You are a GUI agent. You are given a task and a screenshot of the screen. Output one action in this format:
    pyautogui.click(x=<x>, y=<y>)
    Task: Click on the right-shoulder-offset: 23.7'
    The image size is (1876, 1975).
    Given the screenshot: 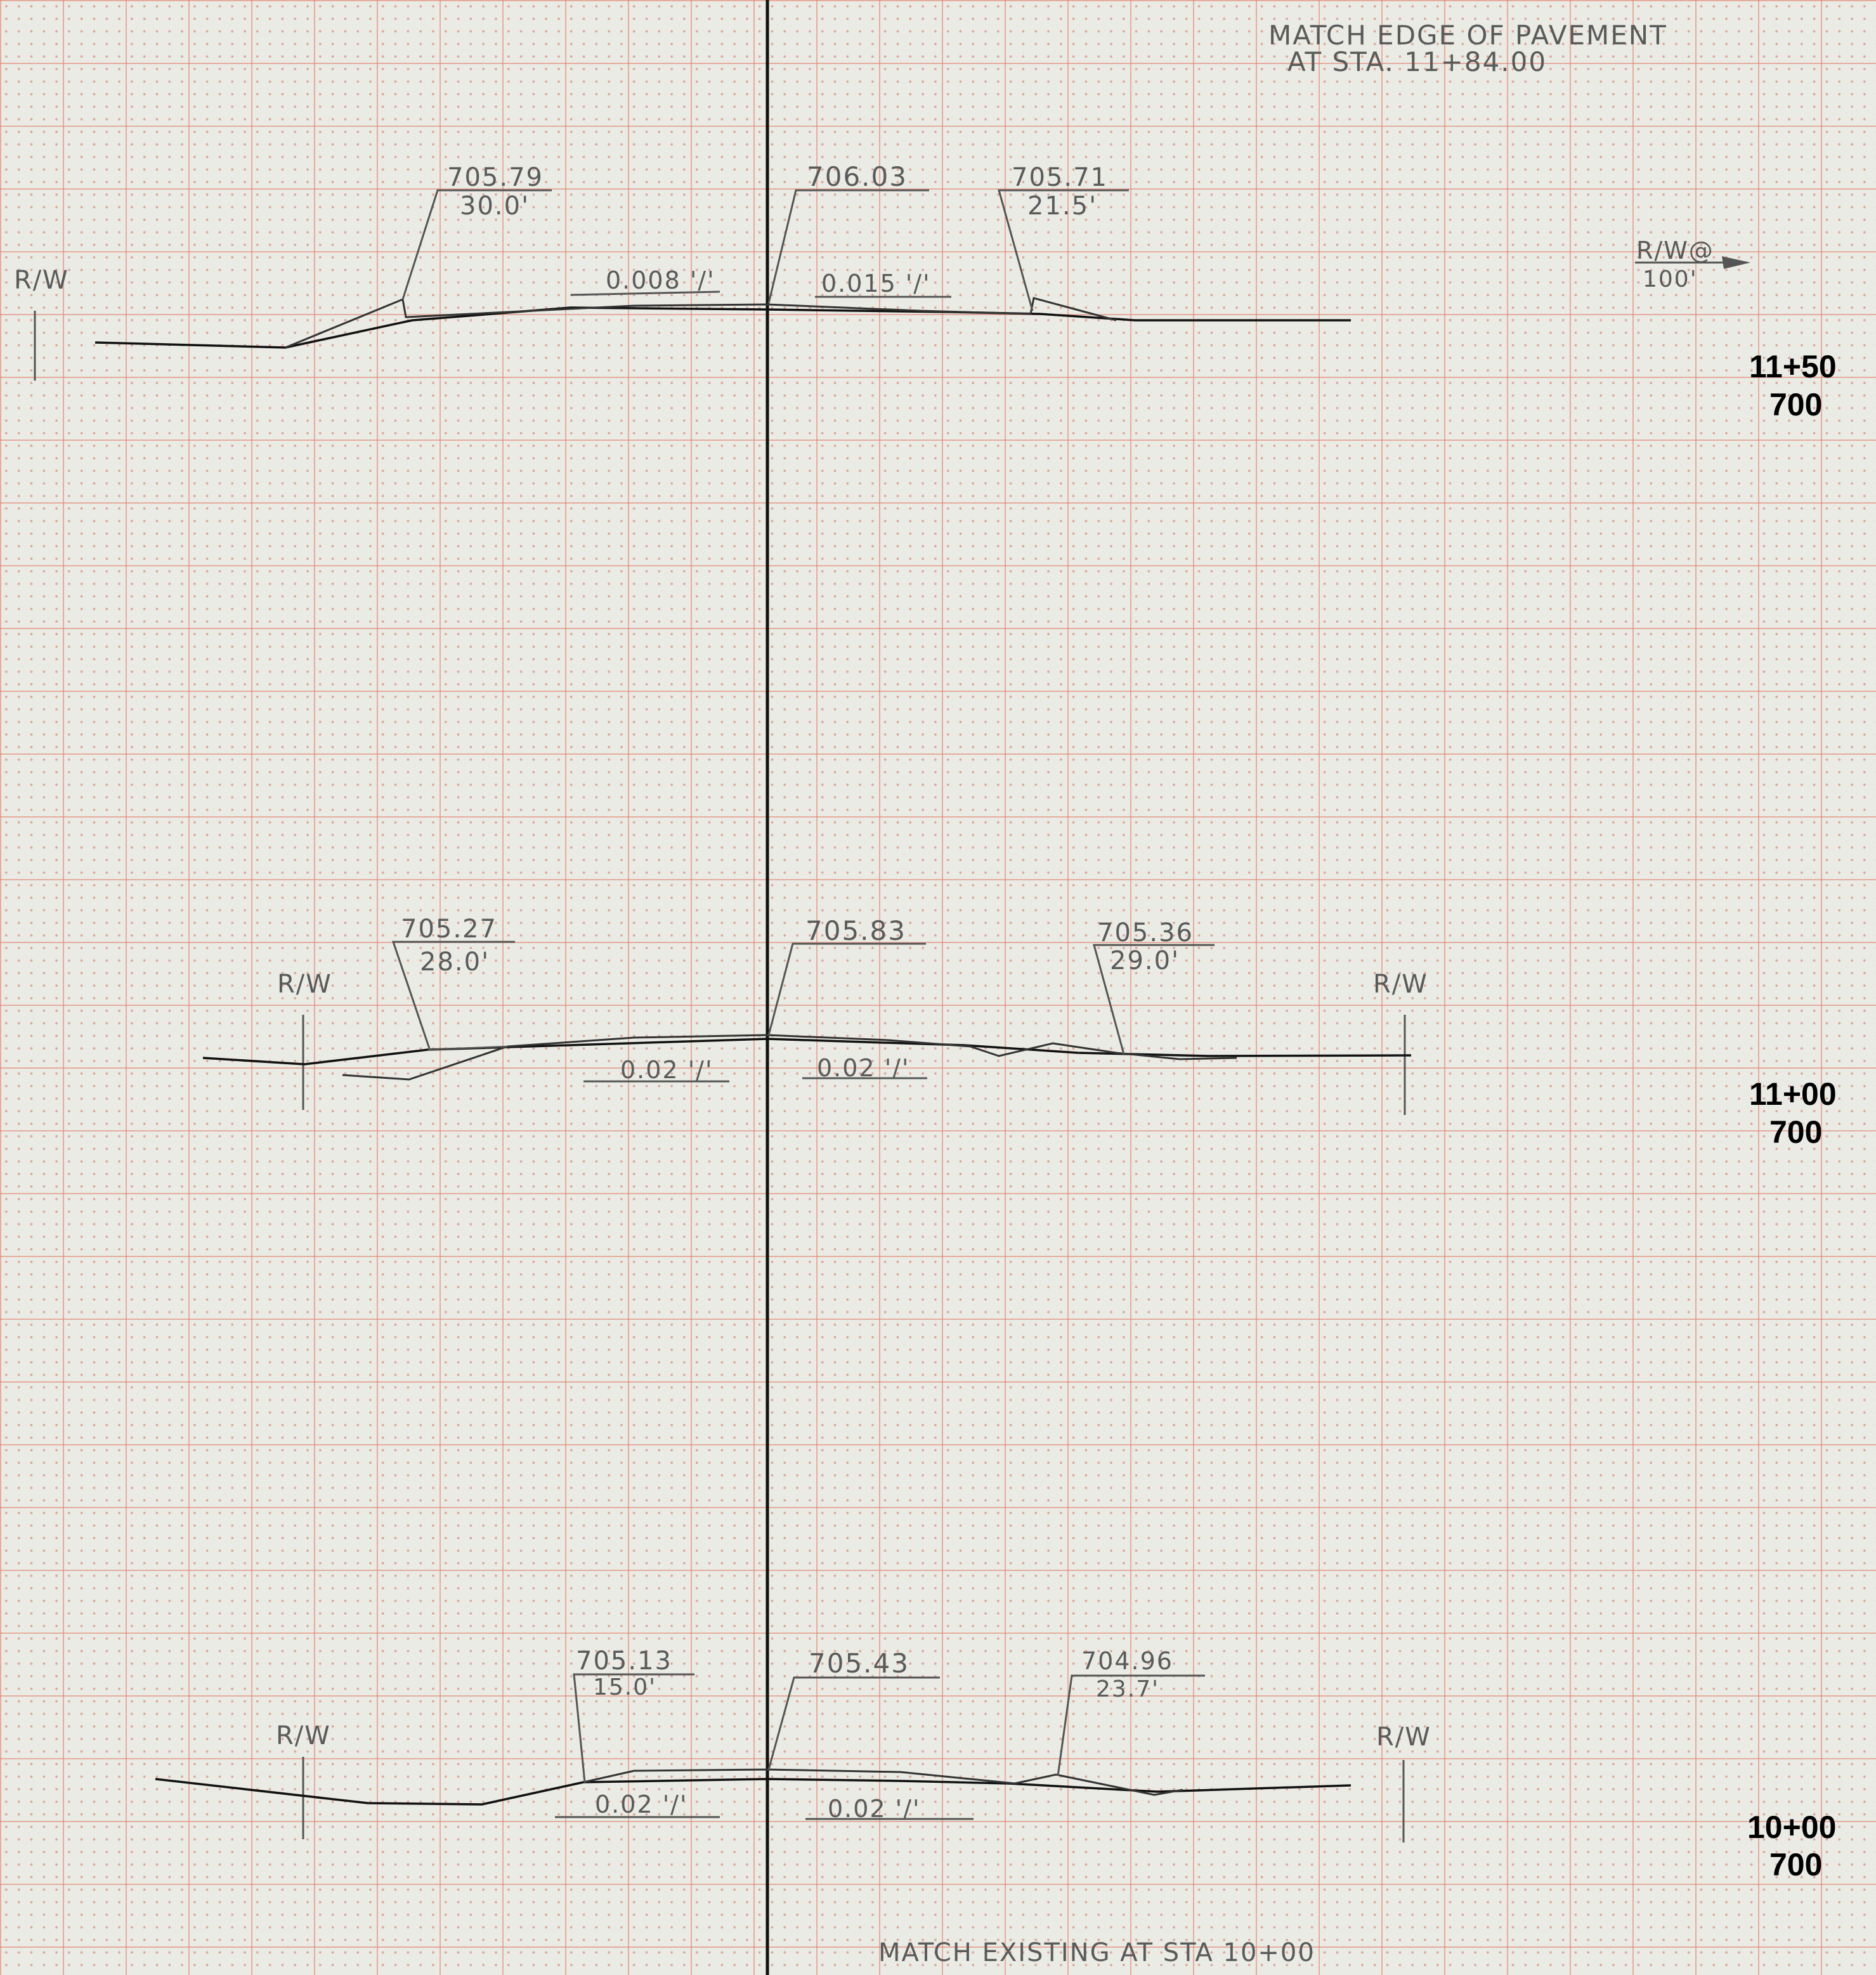 What is the action you would take?
    pyautogui.click(x=1127, y=1689)
    